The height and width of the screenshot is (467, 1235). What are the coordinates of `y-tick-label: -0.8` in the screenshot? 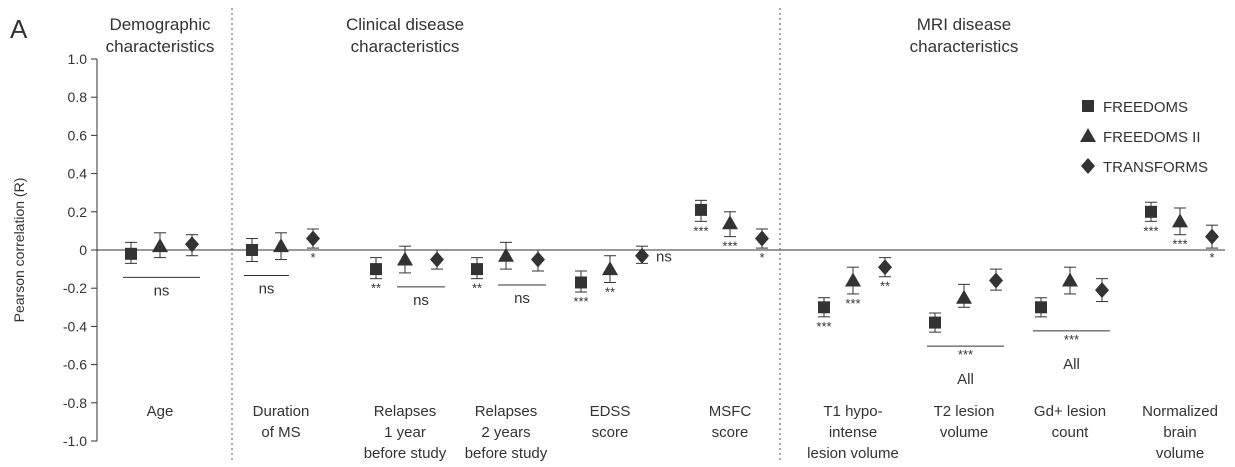 It's located at (75, 403).